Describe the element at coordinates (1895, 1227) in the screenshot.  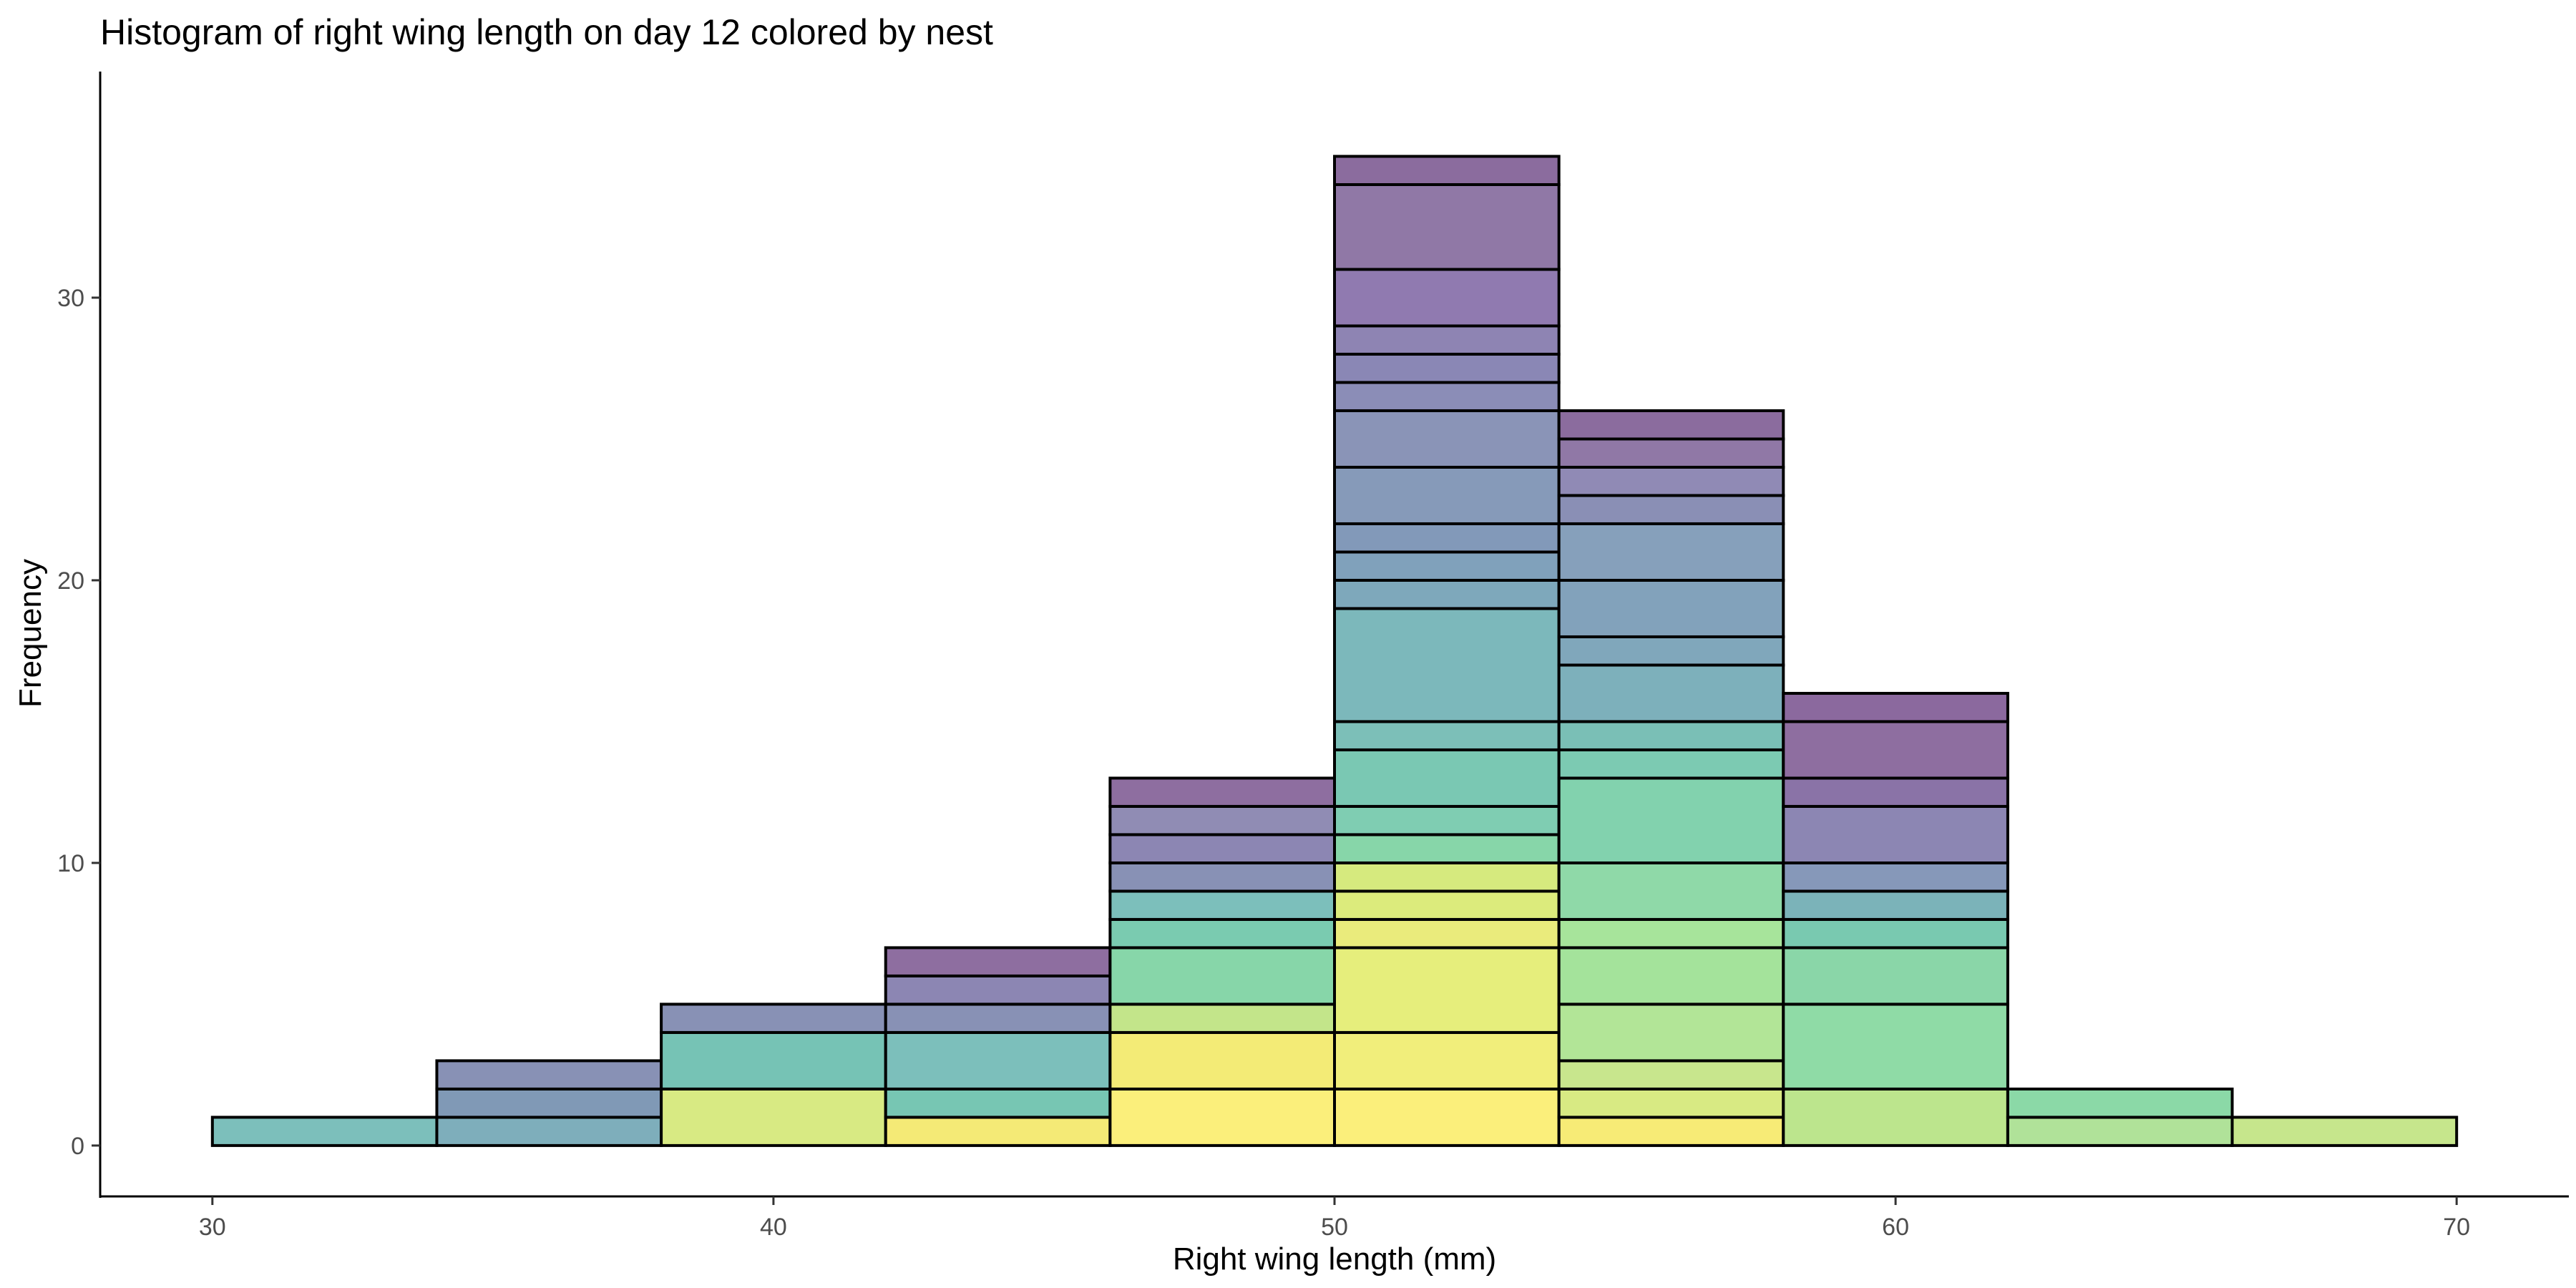
I see `x-tick-label-60: 60` at that location.